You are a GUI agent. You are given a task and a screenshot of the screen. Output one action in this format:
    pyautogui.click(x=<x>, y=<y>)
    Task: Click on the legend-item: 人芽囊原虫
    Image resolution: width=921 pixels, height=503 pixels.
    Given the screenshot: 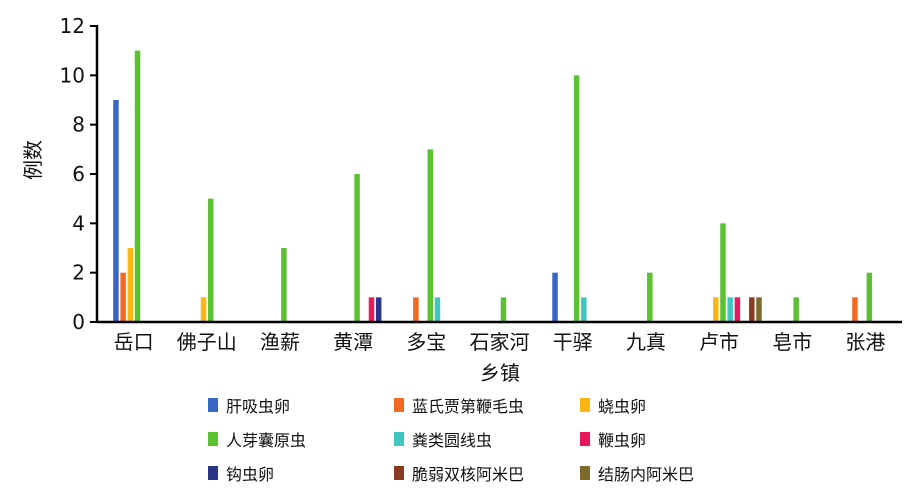 What is the action you would take?
    pyautogui.click(x=301, y=439)
    